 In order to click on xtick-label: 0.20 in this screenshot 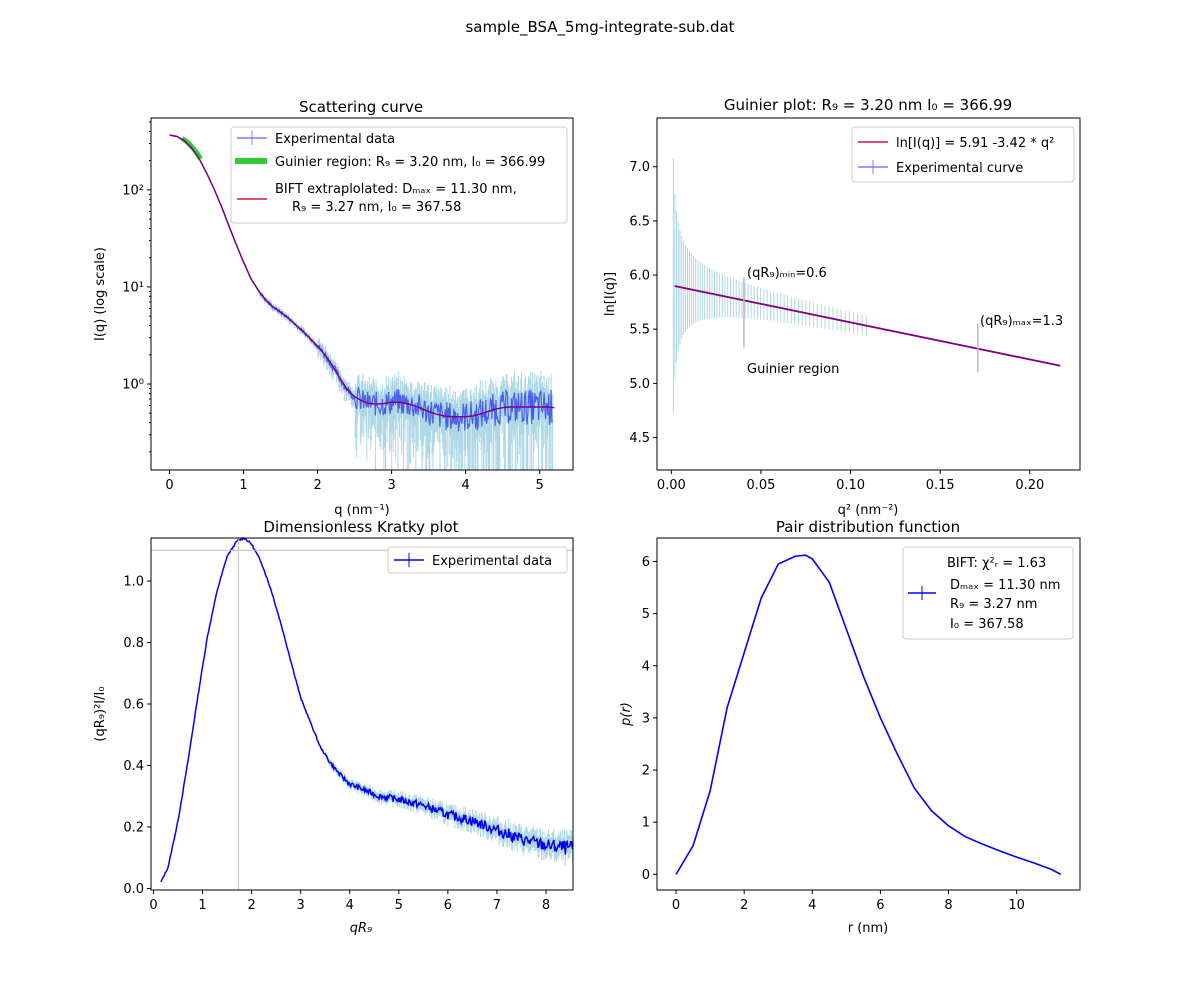, I will do `click(1029, 485)`.